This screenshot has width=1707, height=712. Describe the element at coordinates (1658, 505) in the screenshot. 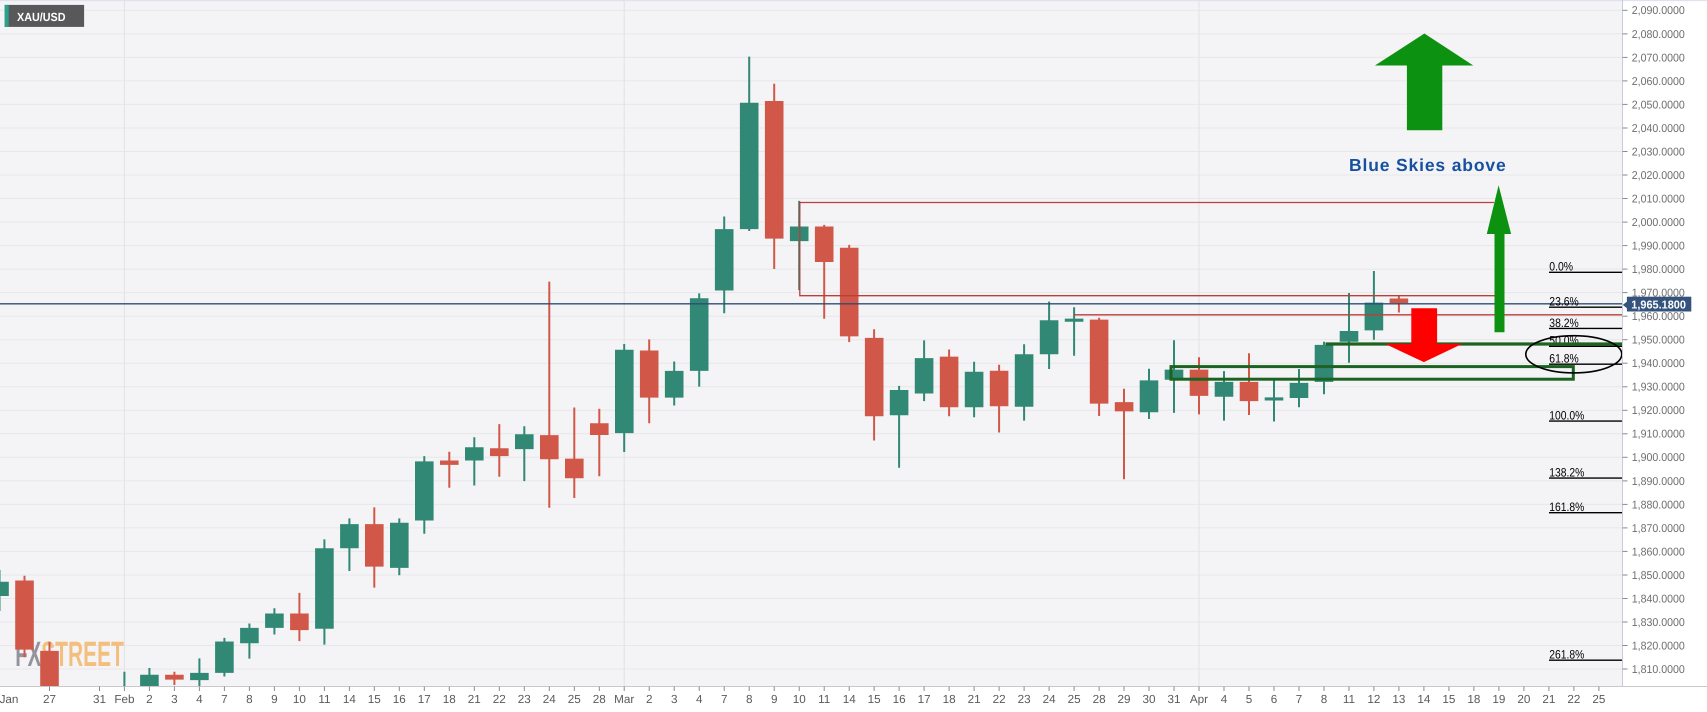

I see `svg-text: 1,880.0000` at that location.